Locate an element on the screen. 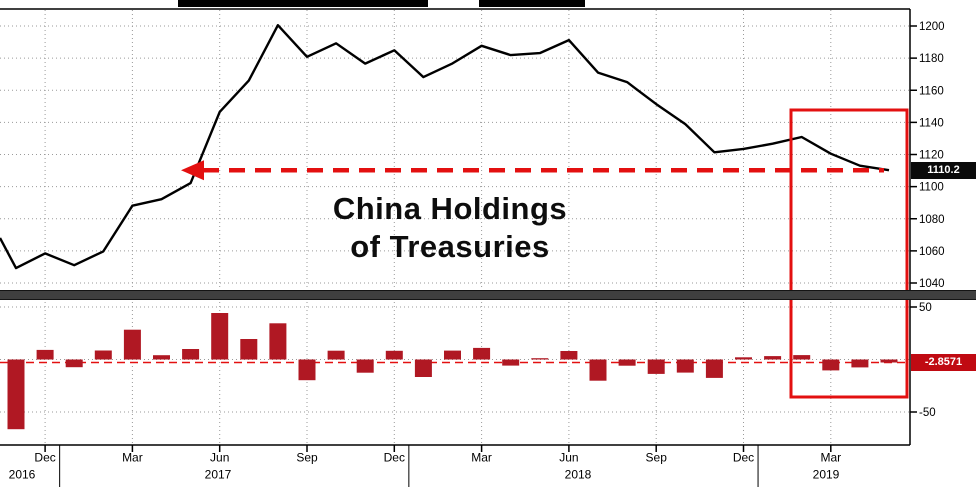  last-price-badge: 1110.2 is located at coordinates (943, 170).